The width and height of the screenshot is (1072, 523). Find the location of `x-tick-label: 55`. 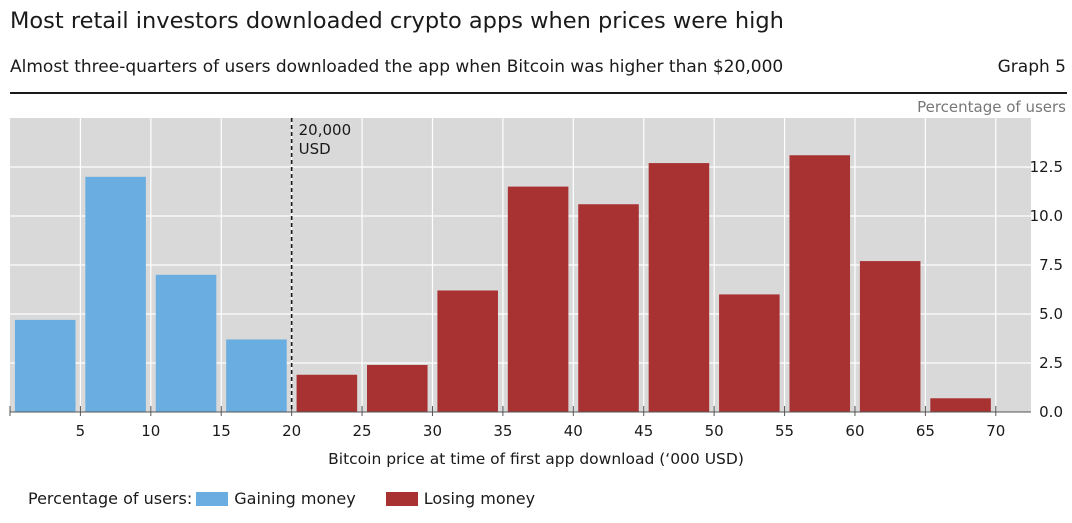

x-tick-label: 55 is located at coordinates (784, 431).